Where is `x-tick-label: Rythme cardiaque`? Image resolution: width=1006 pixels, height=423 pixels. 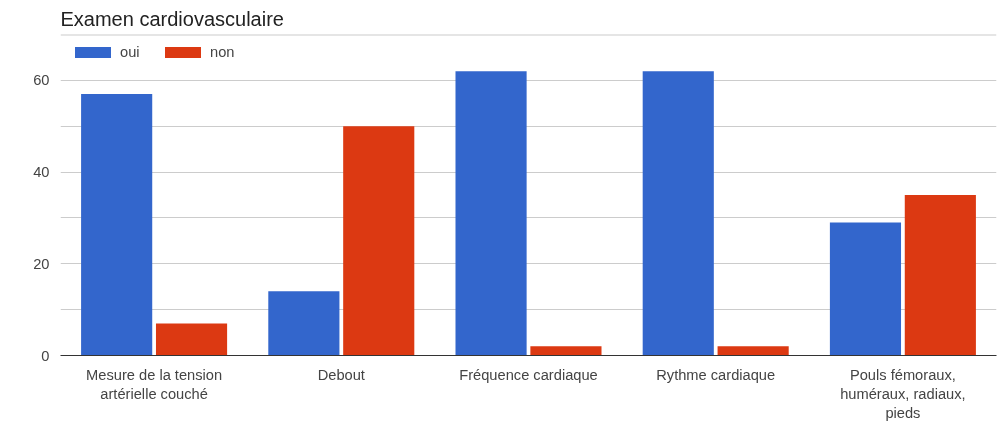
x-tick-label: Rythme cardiaque is located at coordinates (716, 374).